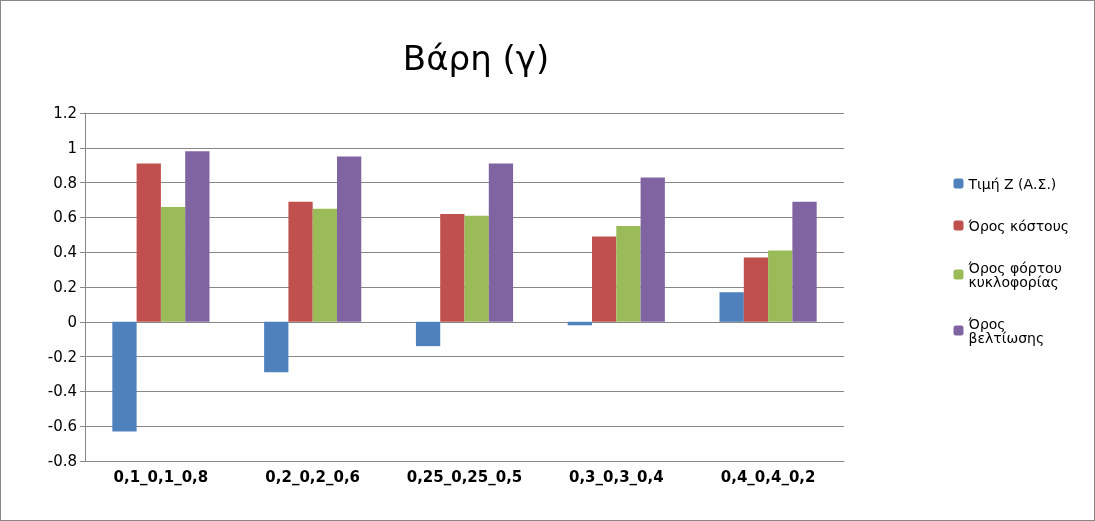 Image resolution: width=1095 pixels, height=521 pixels. I want to click on y-tick-label: -0.2, so click(62, 356).